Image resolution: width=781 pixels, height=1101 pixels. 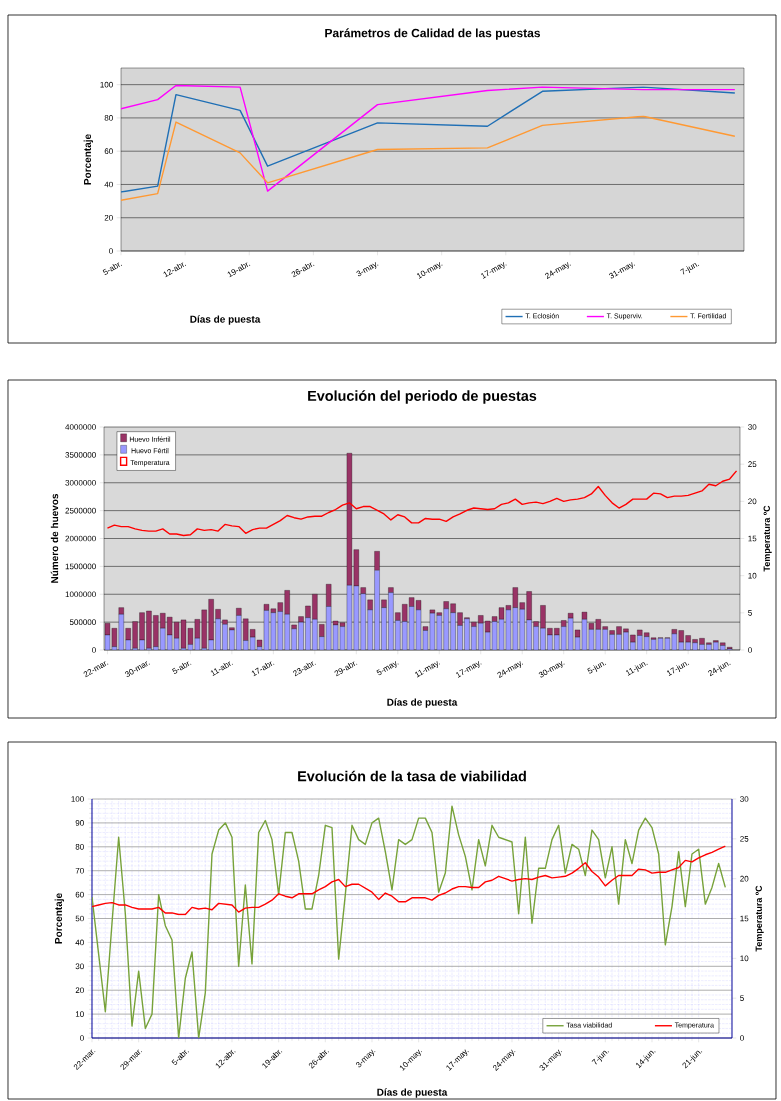 What do you see at coordinates (80, 455) in the screenshot?
I see `y-tick-label: 3500000` at bounding box center [80, 455].